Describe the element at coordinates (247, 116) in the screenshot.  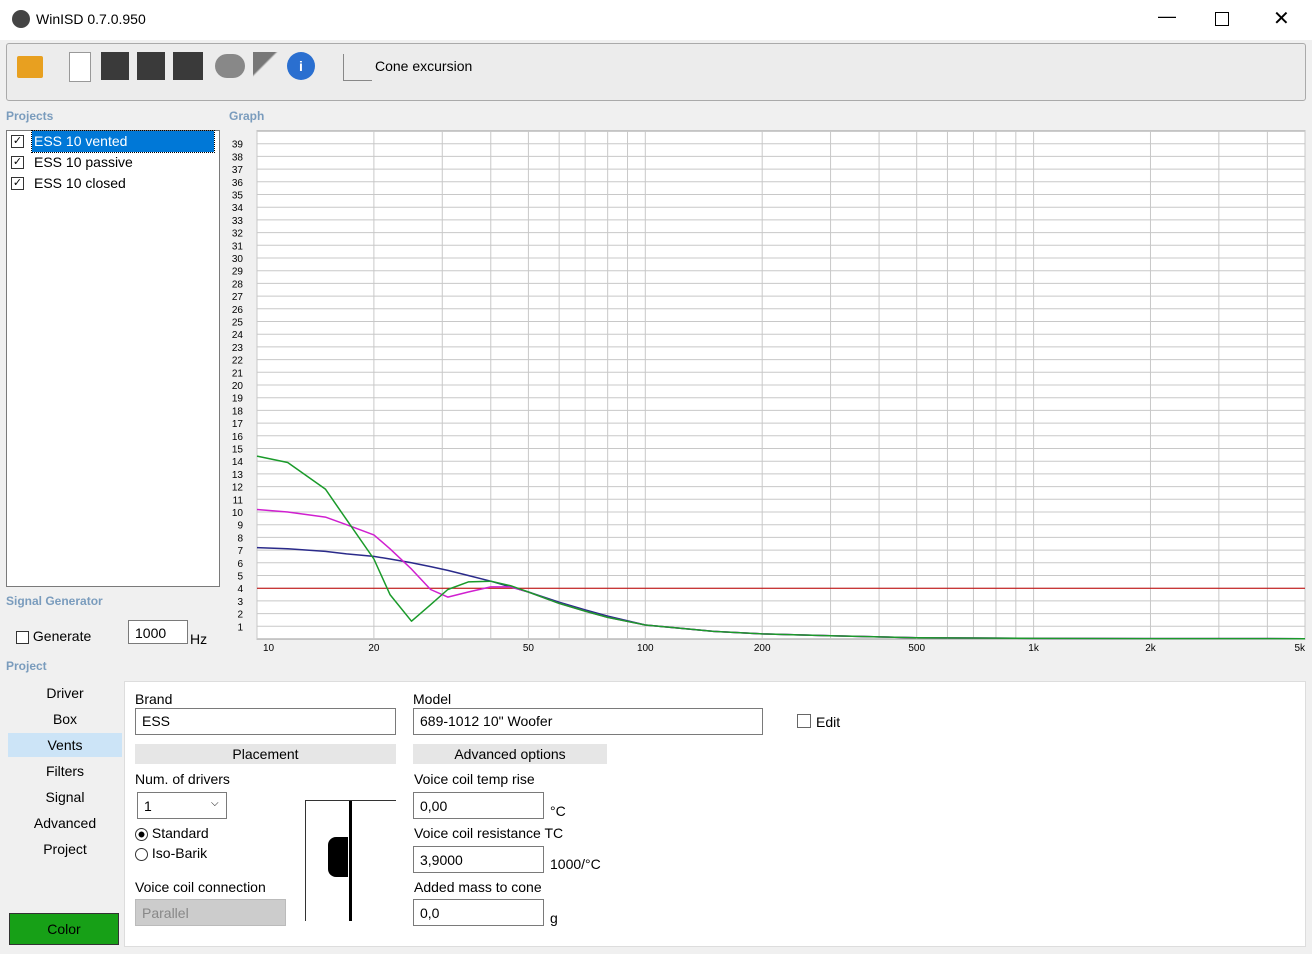
I see `graph-label: Graph` at that location.